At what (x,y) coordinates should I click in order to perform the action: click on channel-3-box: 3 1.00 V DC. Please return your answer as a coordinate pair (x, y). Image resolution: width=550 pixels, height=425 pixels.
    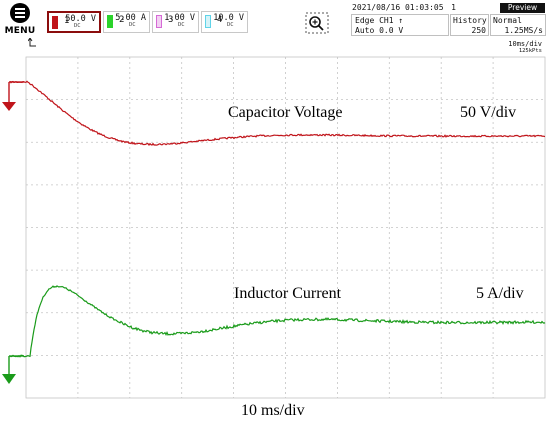
    Looking at the image, I should click on (175, 22).